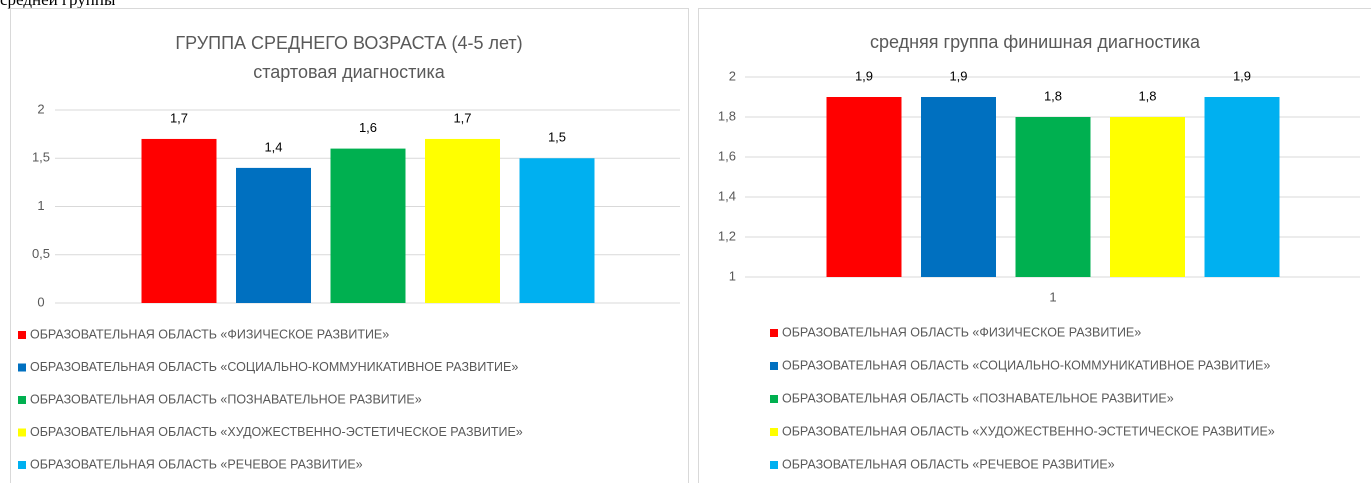 The width and height of the screenshot is (1371, 483). What do you see at coordinates (727, 195) in the screenshot?
I see `y-tick-label: 1,4` at bounding box center [727, 195].